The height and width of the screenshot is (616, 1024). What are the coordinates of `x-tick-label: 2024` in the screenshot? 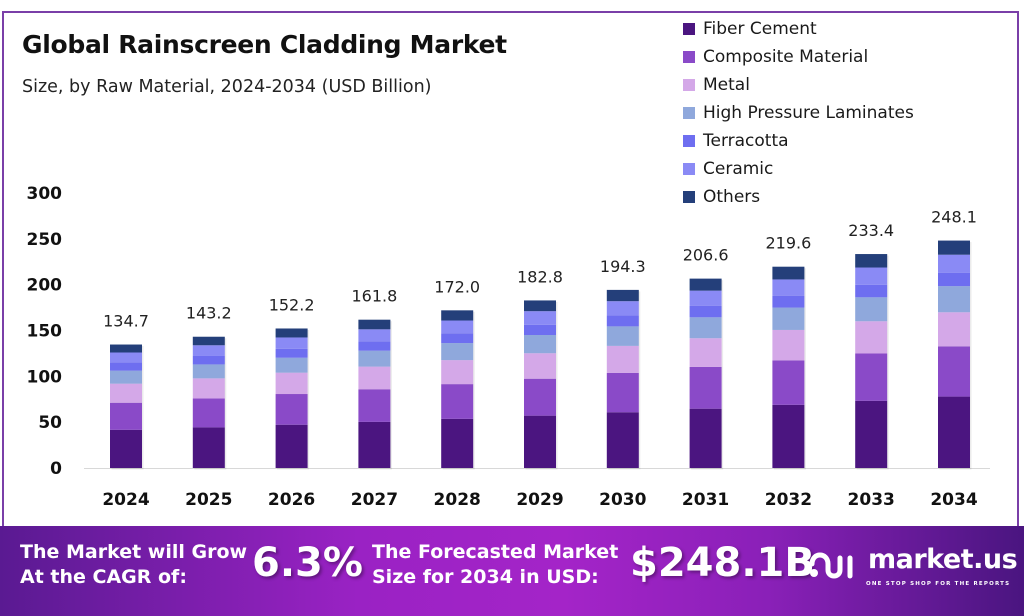 It's located at (125, 500).